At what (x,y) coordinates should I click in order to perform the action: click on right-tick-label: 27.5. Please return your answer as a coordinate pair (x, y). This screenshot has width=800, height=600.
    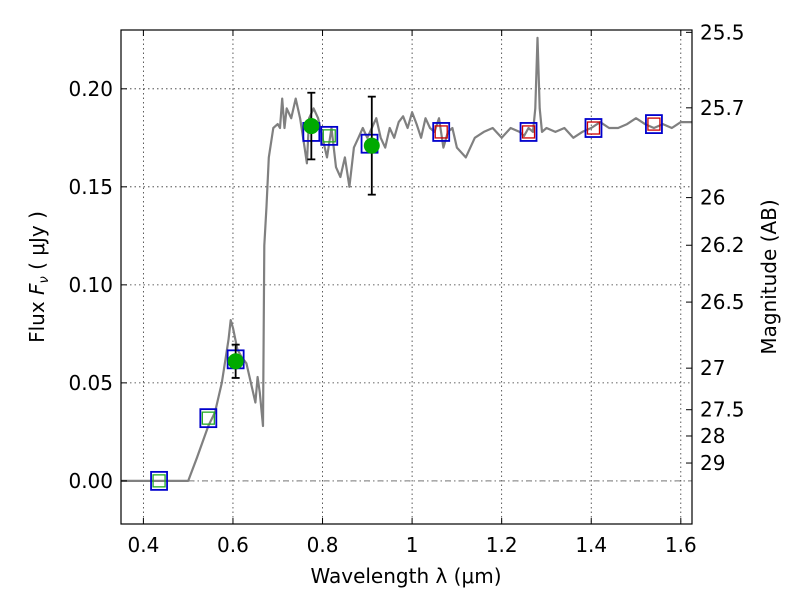
    Looking at the image, I should click on (722, 410).